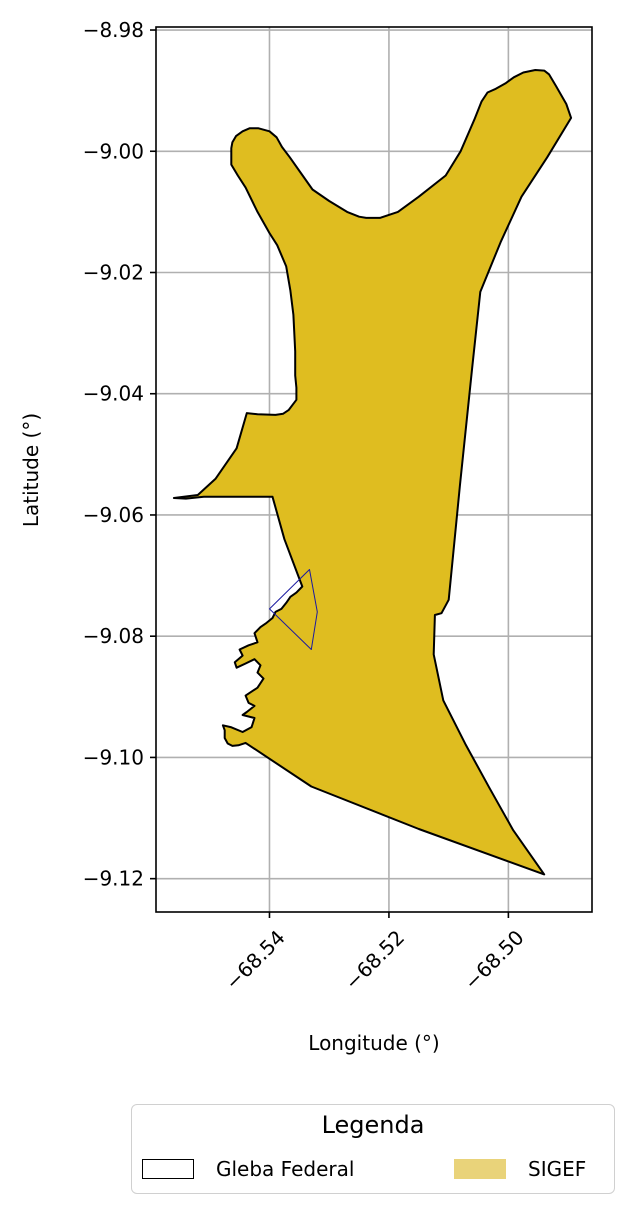 The height and width of the screenshot is (1215, 635). I want to click on legend-entry-gleba-federal: Gleba Federal, so click(248, 1169).